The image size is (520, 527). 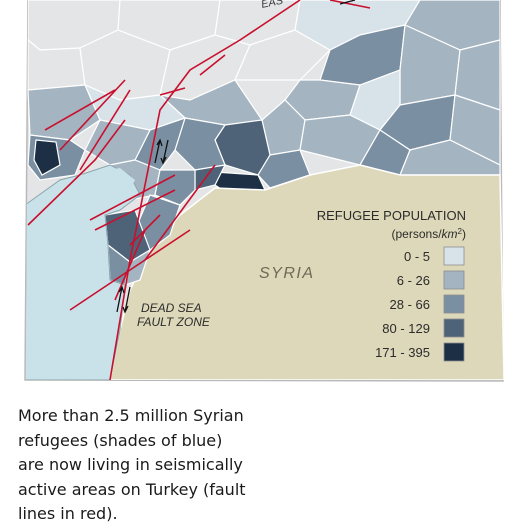 What do you see at coordinates (179, 50) in the screenshot?
I see `turkey-districts` at bounding box center [179, 50].